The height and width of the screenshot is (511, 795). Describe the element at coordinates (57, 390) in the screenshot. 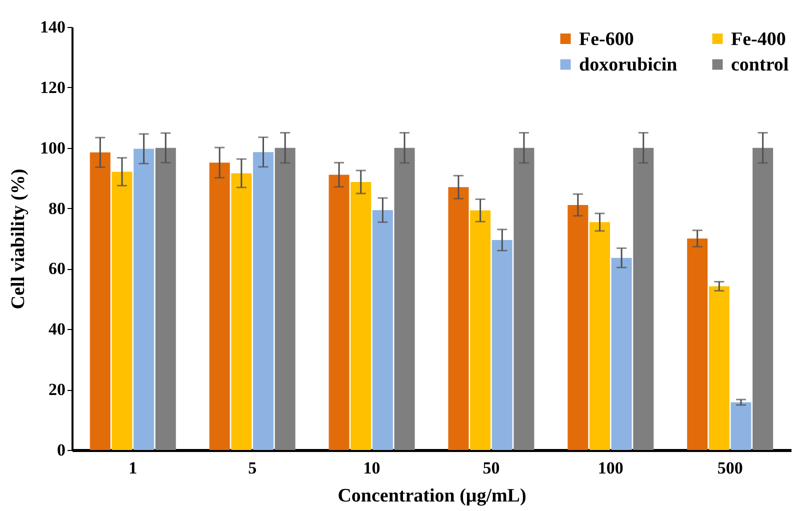

I see `y-tick-label: 20` at that location.